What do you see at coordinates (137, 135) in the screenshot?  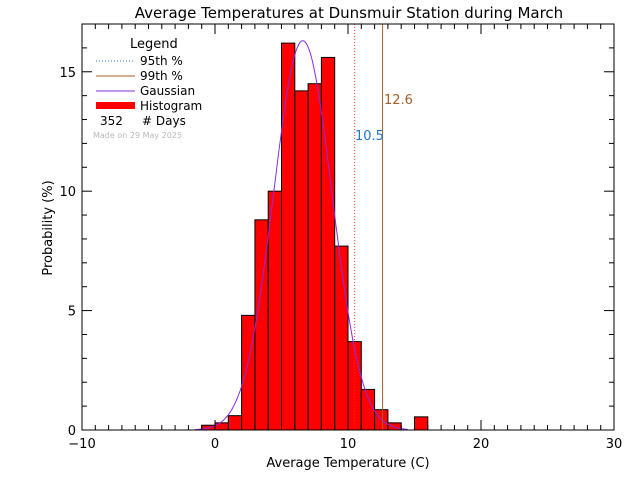 I see `legend-made-on: Made on 29 May 2025` at bounding box center [137, 135].